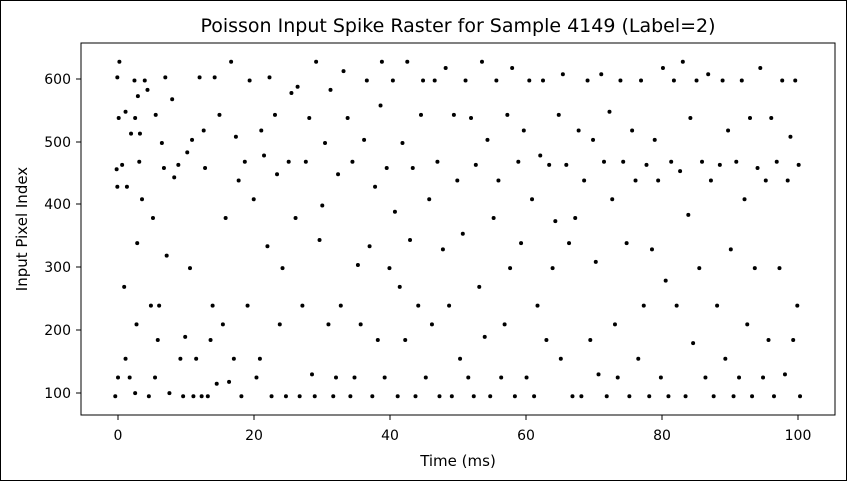  Describe the element at coordinates (22, 229) in the screenshot. I see `y-axis-label: Input Pixel Index` at that location.